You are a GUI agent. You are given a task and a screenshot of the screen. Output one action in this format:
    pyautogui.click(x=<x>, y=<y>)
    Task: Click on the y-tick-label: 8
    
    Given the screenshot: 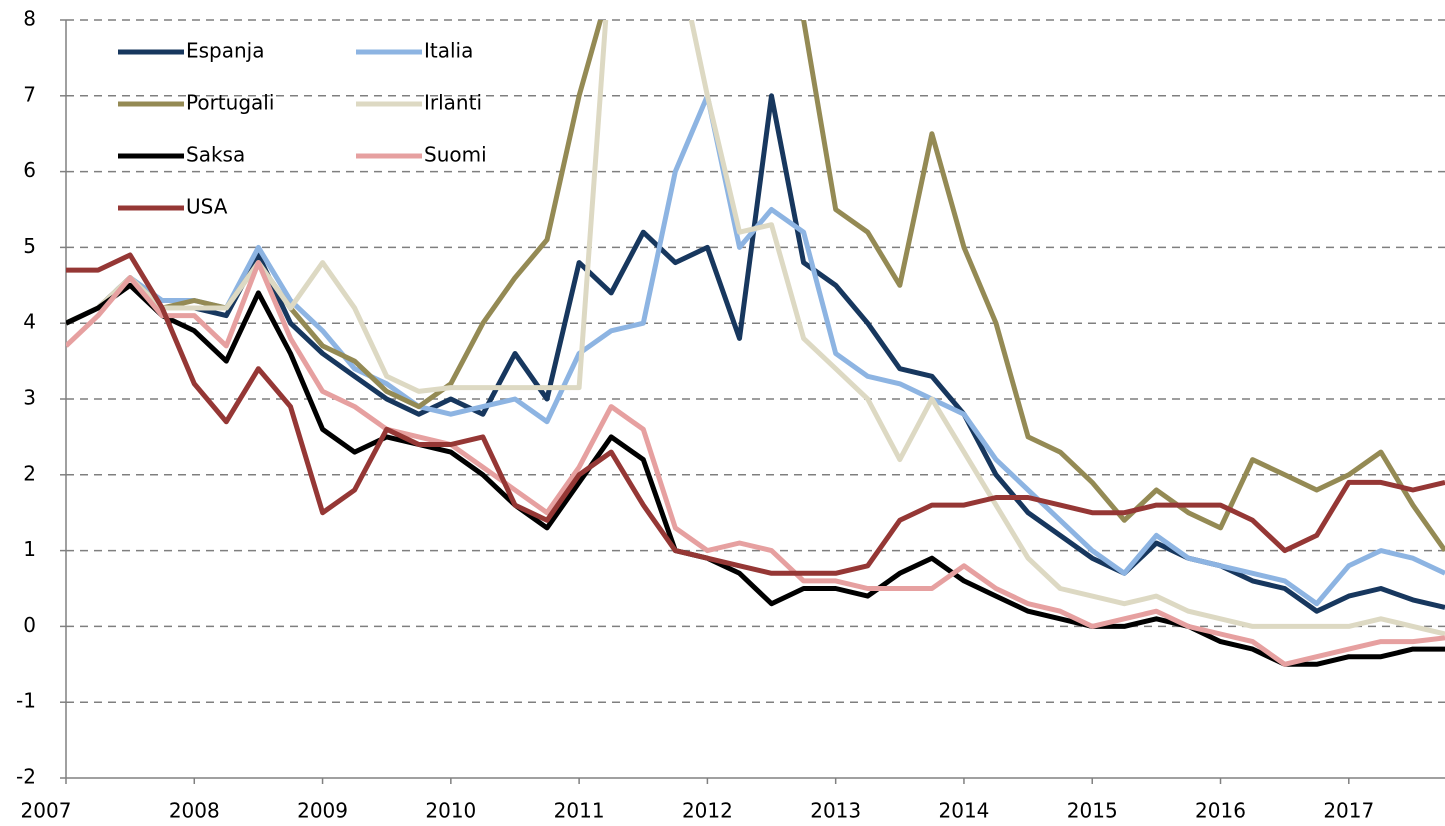 What is the action you would take?
    pyautogui.click(x=29, y=19)
    